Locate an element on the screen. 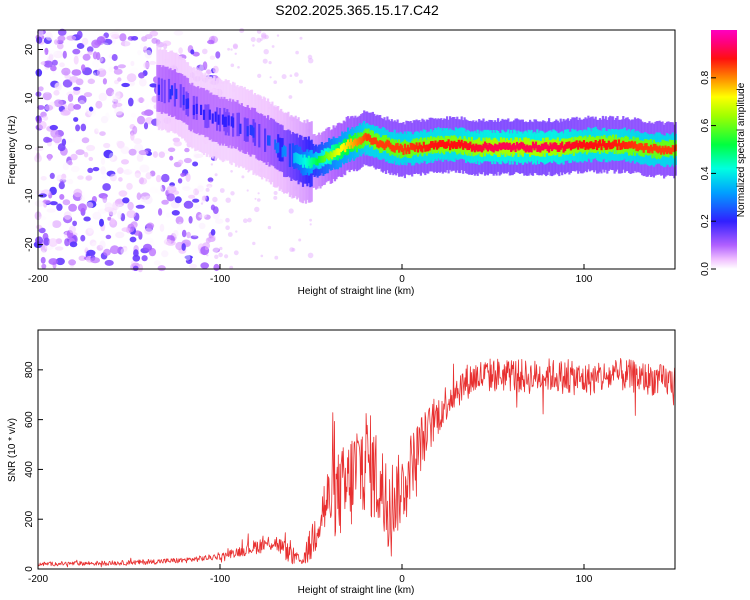  spectrogram-ytick-label: 0 is located at coordinates (29, 147).